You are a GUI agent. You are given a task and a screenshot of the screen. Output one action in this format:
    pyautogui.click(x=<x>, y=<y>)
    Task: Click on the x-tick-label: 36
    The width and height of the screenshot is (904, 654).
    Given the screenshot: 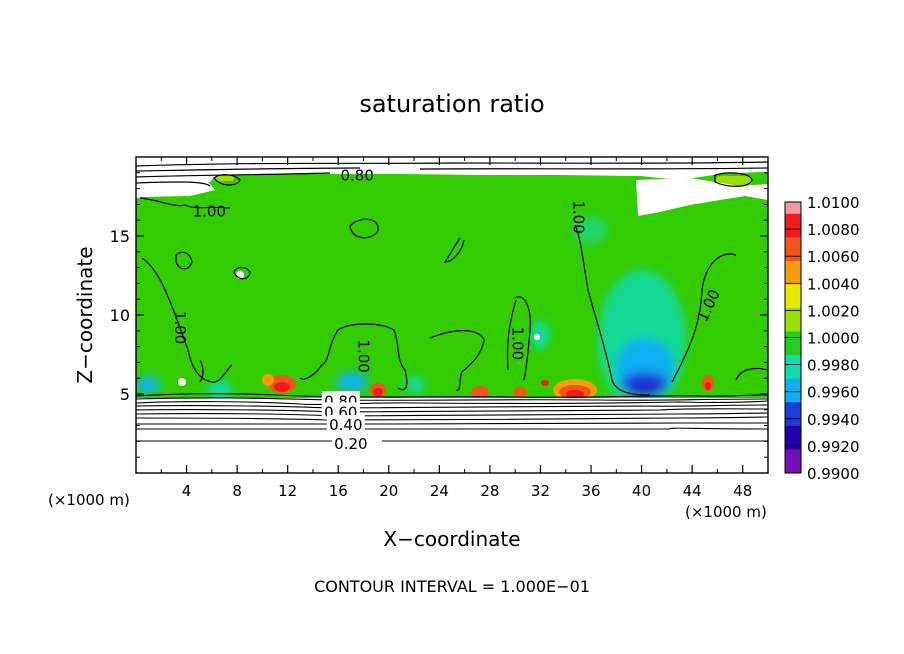 What is the action you would take?
    pyautogui.click(x=590, y=491)
    